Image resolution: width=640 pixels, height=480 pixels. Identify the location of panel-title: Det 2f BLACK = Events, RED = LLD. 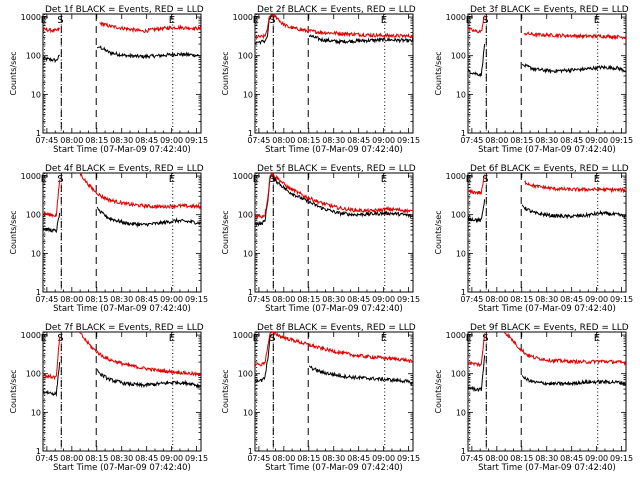
(336, 10).